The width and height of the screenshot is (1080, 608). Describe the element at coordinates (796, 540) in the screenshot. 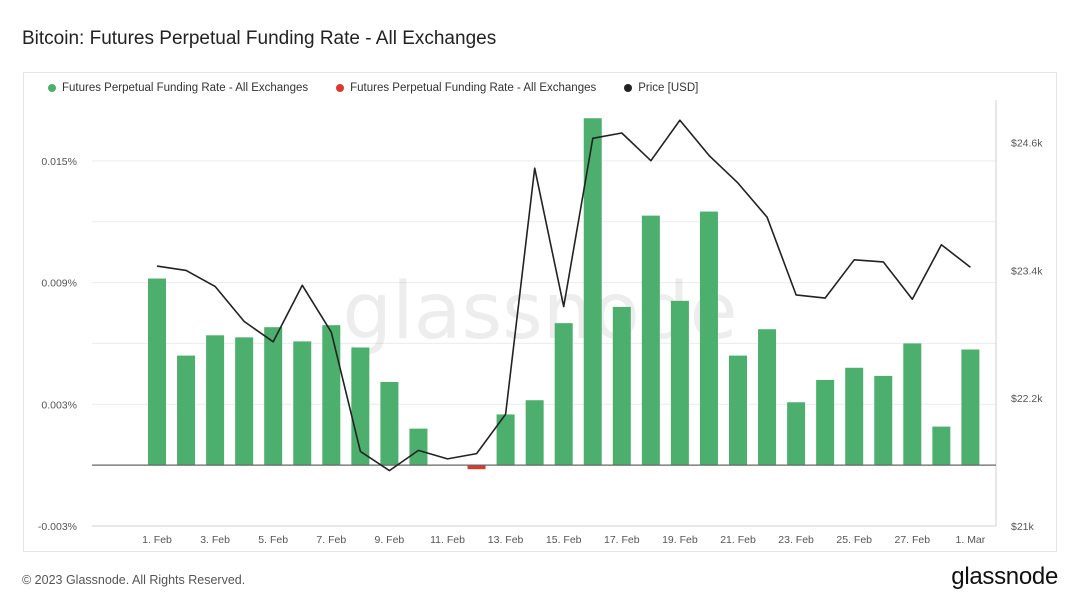

I see `x-axis-tick-label: 23. Feb` at that location.